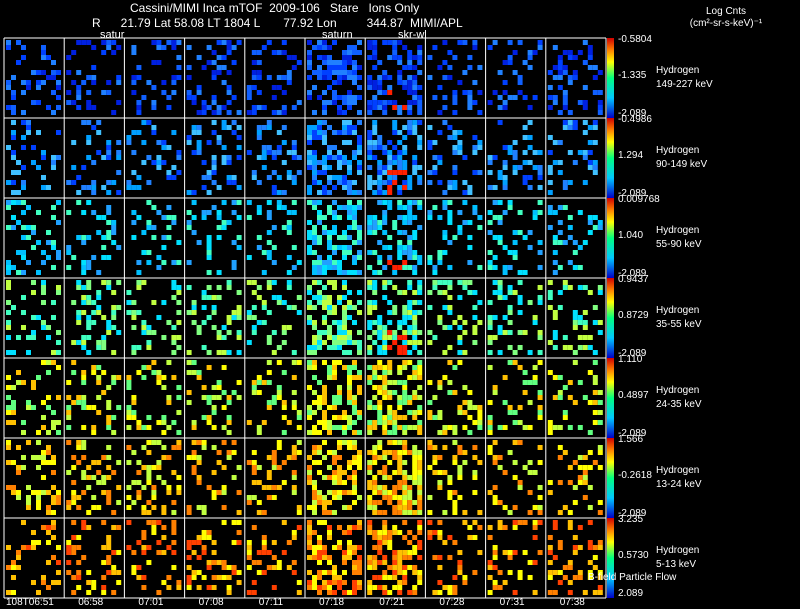 This screenshot has width=800, height=609. Describe the element at coordinates (635, 475) in the screenshot. I see `colorbar-mid-label: -0.2618` at that location.